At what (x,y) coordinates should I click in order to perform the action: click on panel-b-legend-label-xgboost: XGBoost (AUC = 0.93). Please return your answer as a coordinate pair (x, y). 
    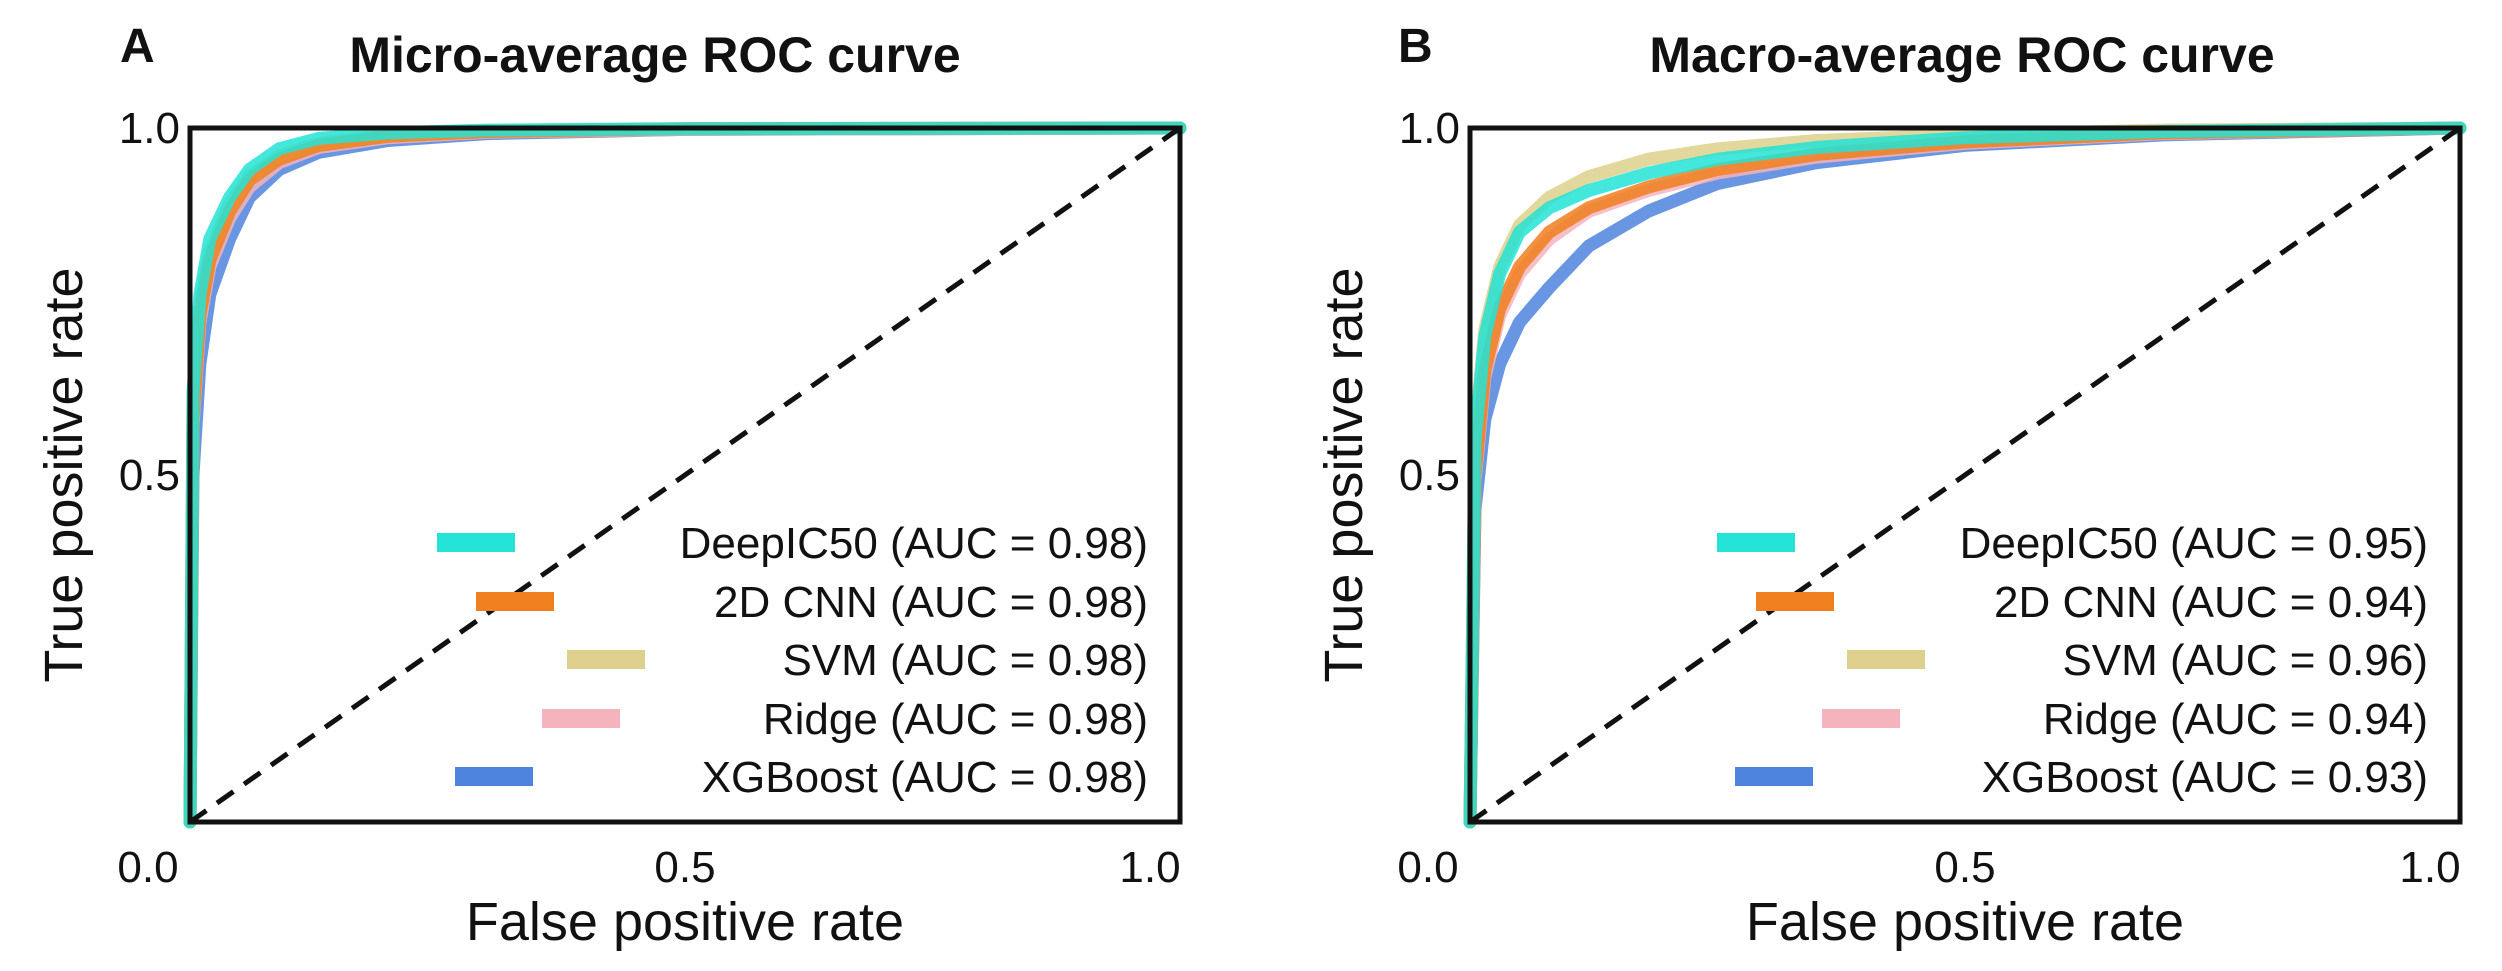
    Looking at the image, I should click on (2205, 777).